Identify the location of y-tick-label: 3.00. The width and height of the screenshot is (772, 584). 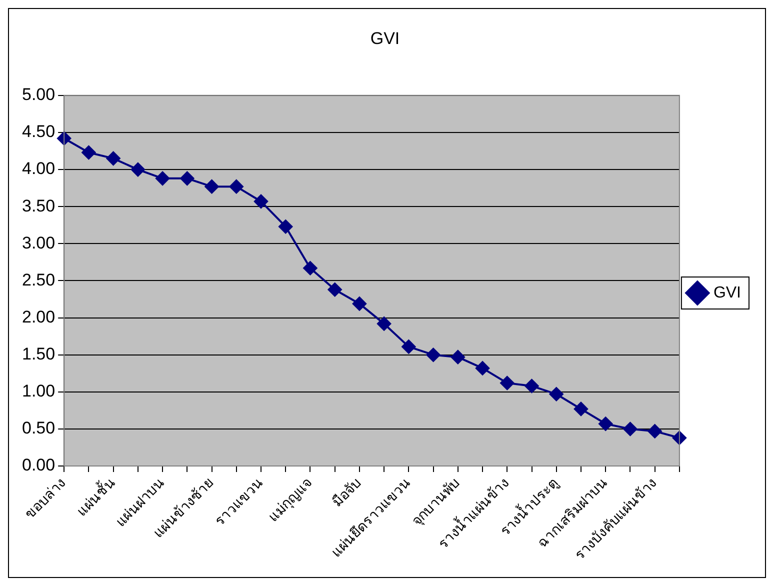
(39, 242).